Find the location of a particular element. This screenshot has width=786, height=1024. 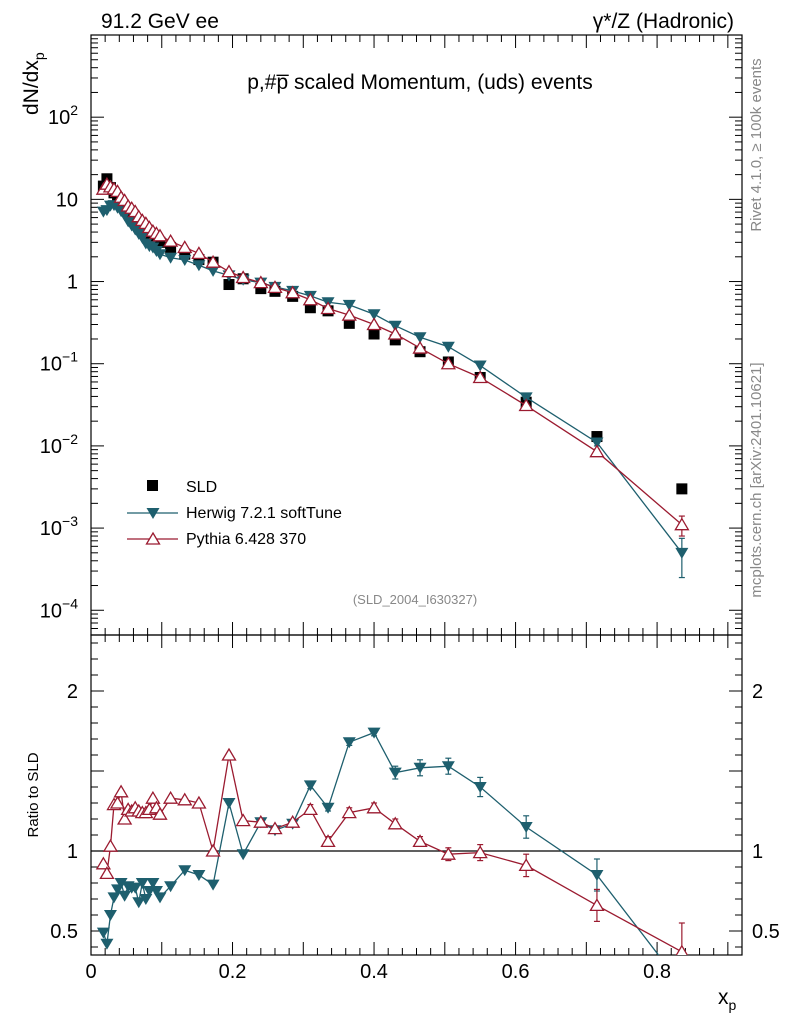

ratio-y-tick-label-left: 1 is located at coordinates (72, 852).